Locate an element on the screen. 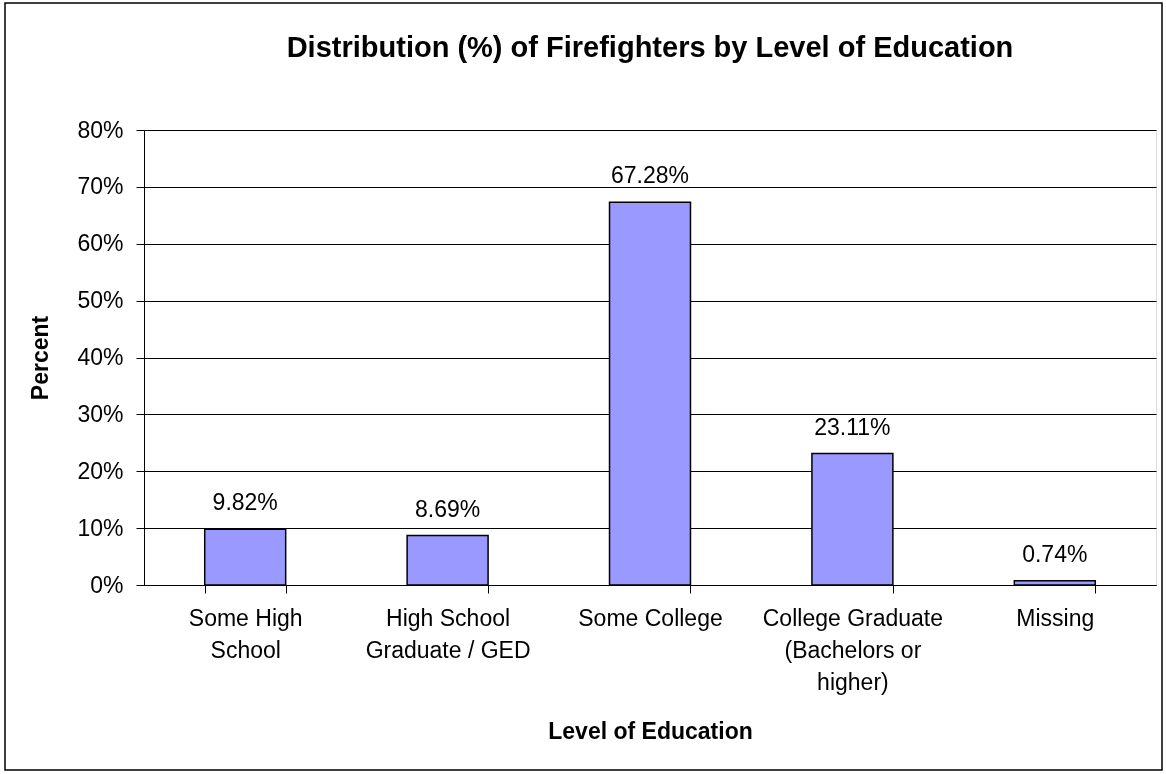 The image size is (1166, 774). x-tick-label: College Graduate (Bachelors or higher) is located at coordinates (853, 649).